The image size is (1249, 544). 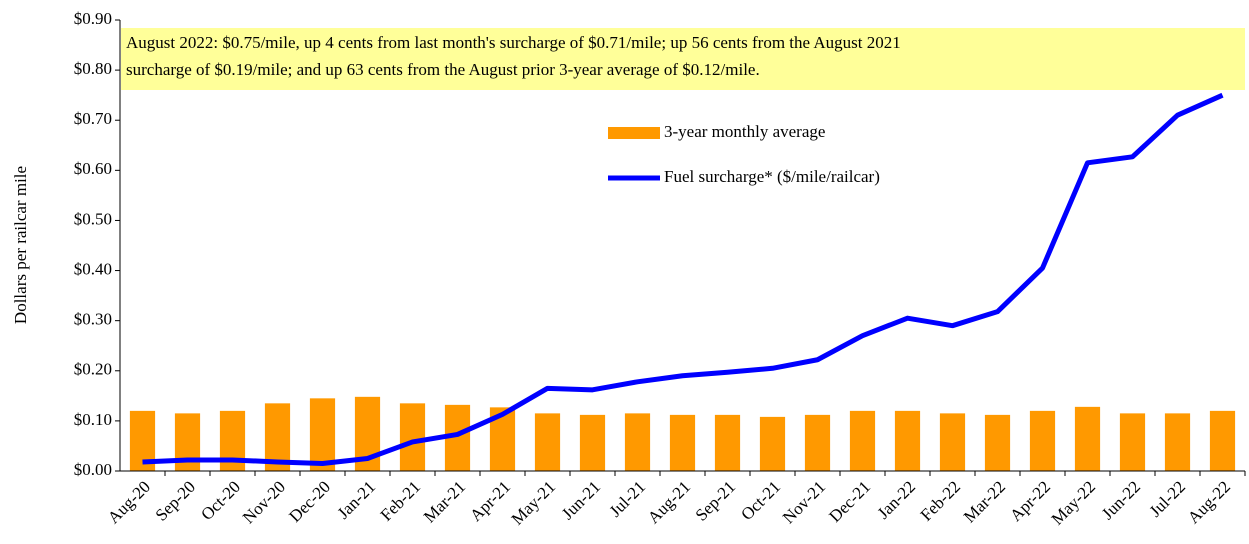 I want to click on x-tick-label: May-21, so click(x=533, y=502).